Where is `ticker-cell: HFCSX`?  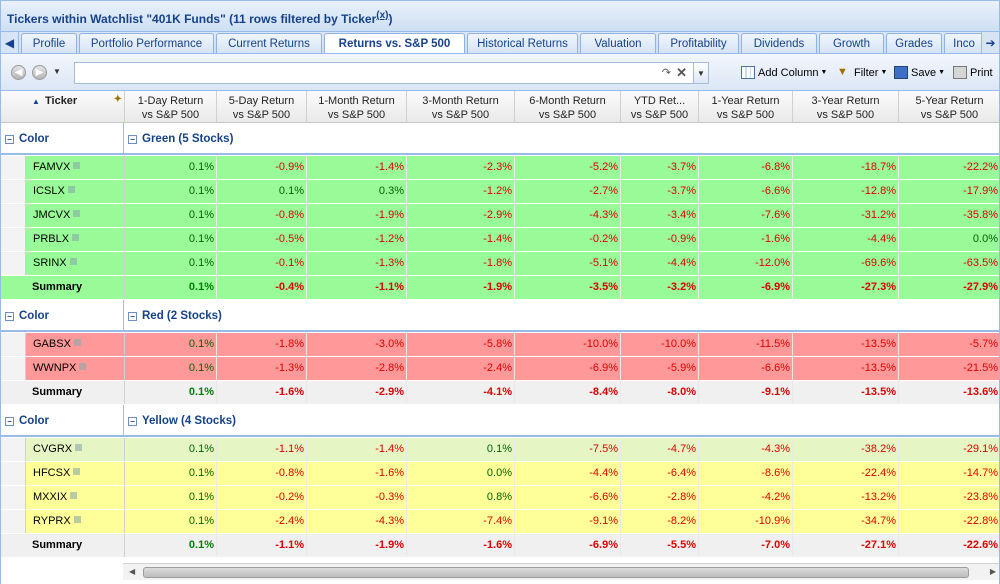
ticker-cell: HFCSX is located at coordinates (75, 473).